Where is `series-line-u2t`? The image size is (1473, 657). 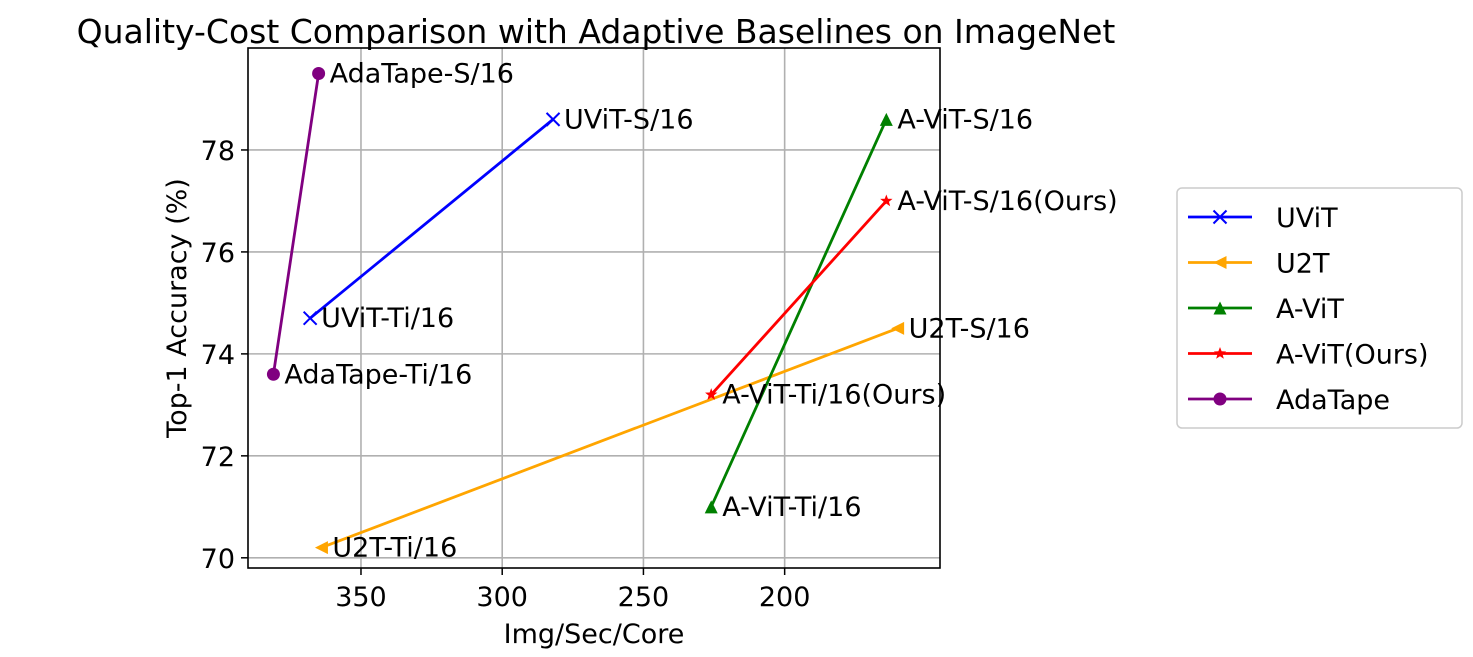 series-line-u2t is located at coordinates (609, 438).